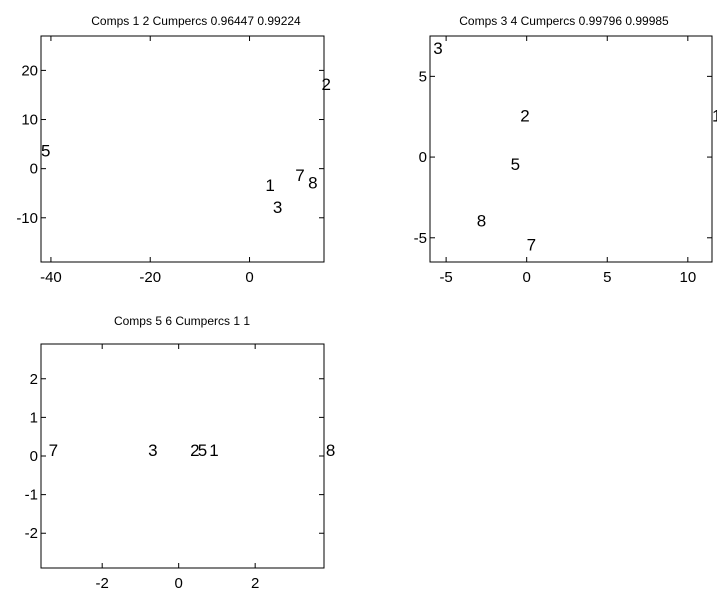  Describe the element at coordinates (27, 144) in the screenshot. I see `y-tick-labels: 20 10 0 -10` at that location.